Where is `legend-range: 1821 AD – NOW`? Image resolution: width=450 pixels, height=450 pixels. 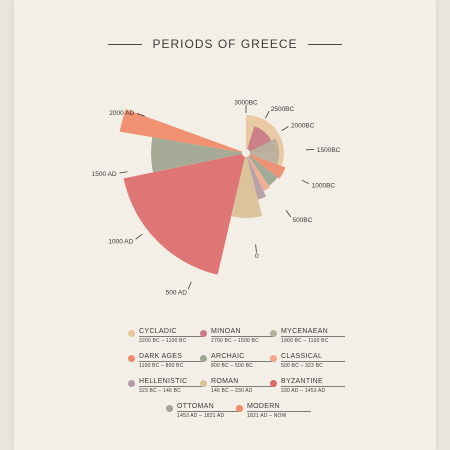 legend-range: 1821 AD – NOW is located at coordinates (267, 416).